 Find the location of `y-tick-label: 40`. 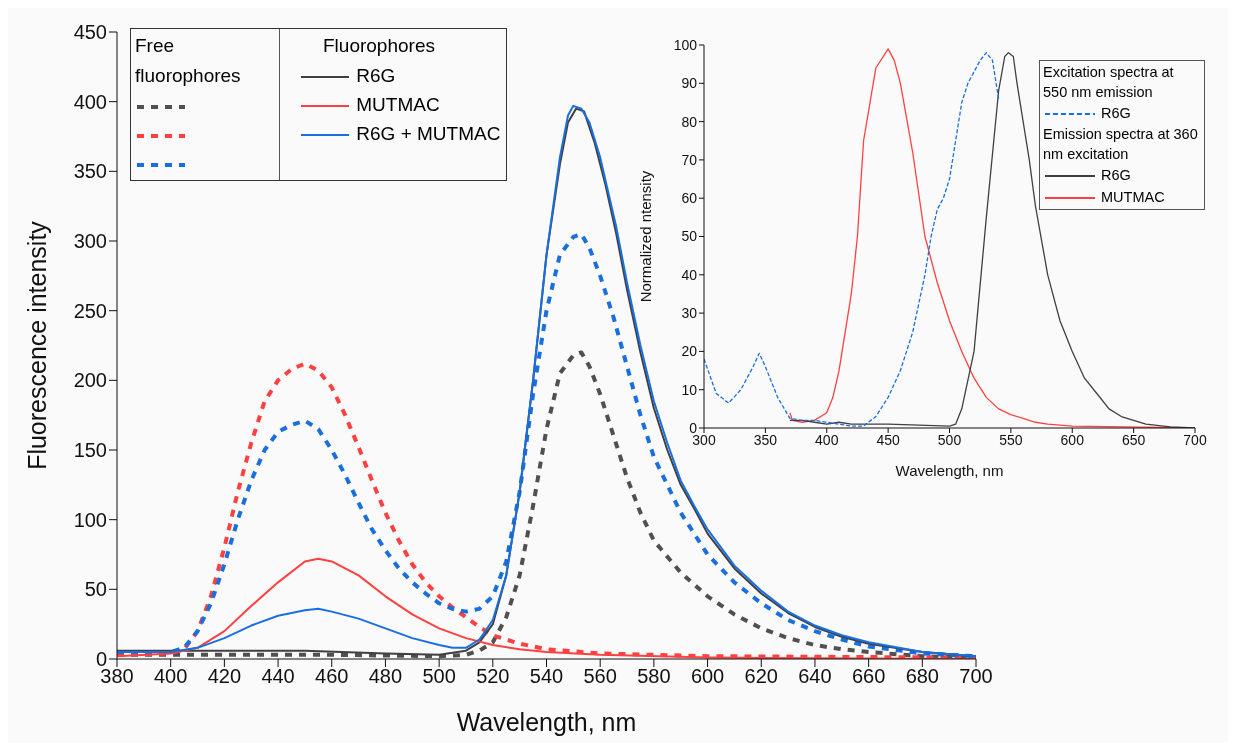

y-tick-label: 40 is located at coordinates (689, 274).